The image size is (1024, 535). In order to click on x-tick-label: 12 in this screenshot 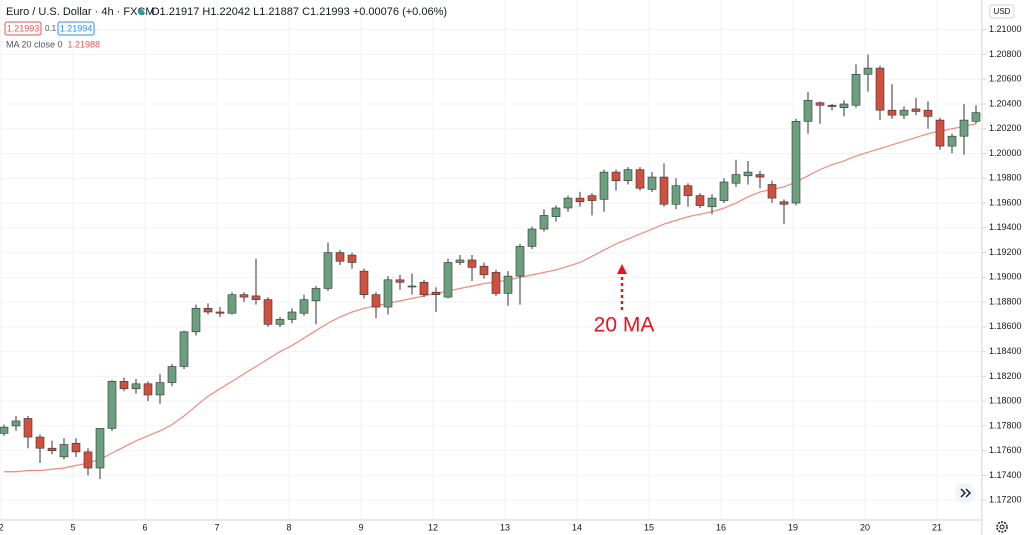, I will do `click(433, 527)`.